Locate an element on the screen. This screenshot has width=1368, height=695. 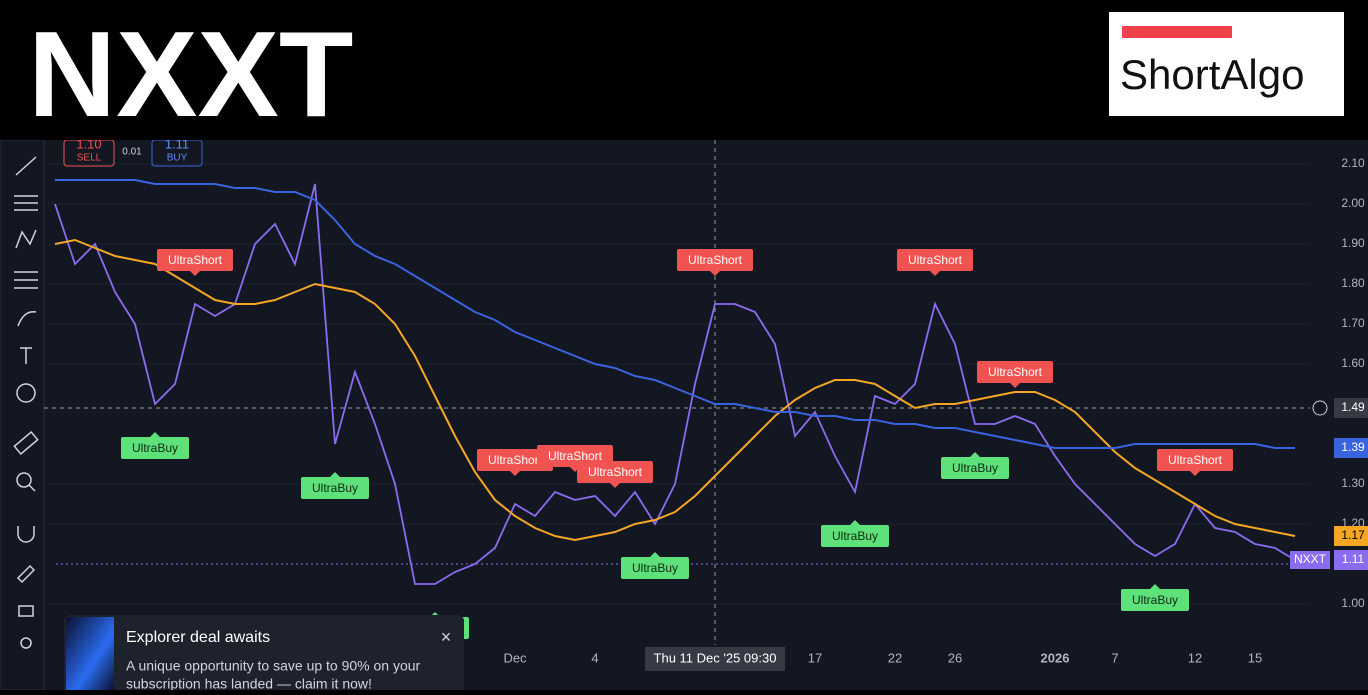
y-tick-label: 1.80 is located at coordinates (1353, 283).